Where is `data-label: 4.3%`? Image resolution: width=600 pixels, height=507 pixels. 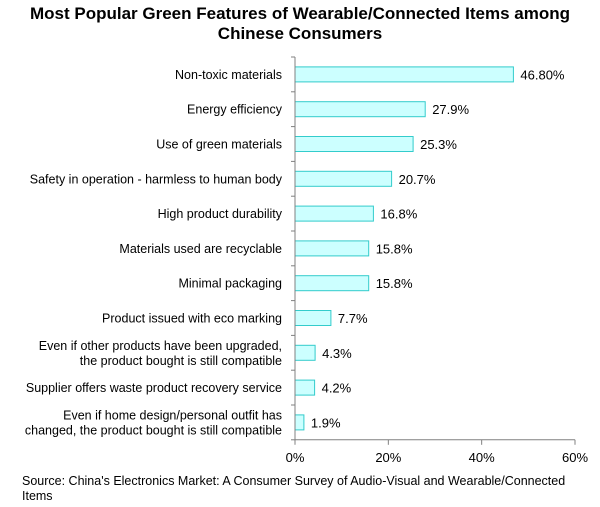
data-label: 4.3% is located at coordinates (337, 353).